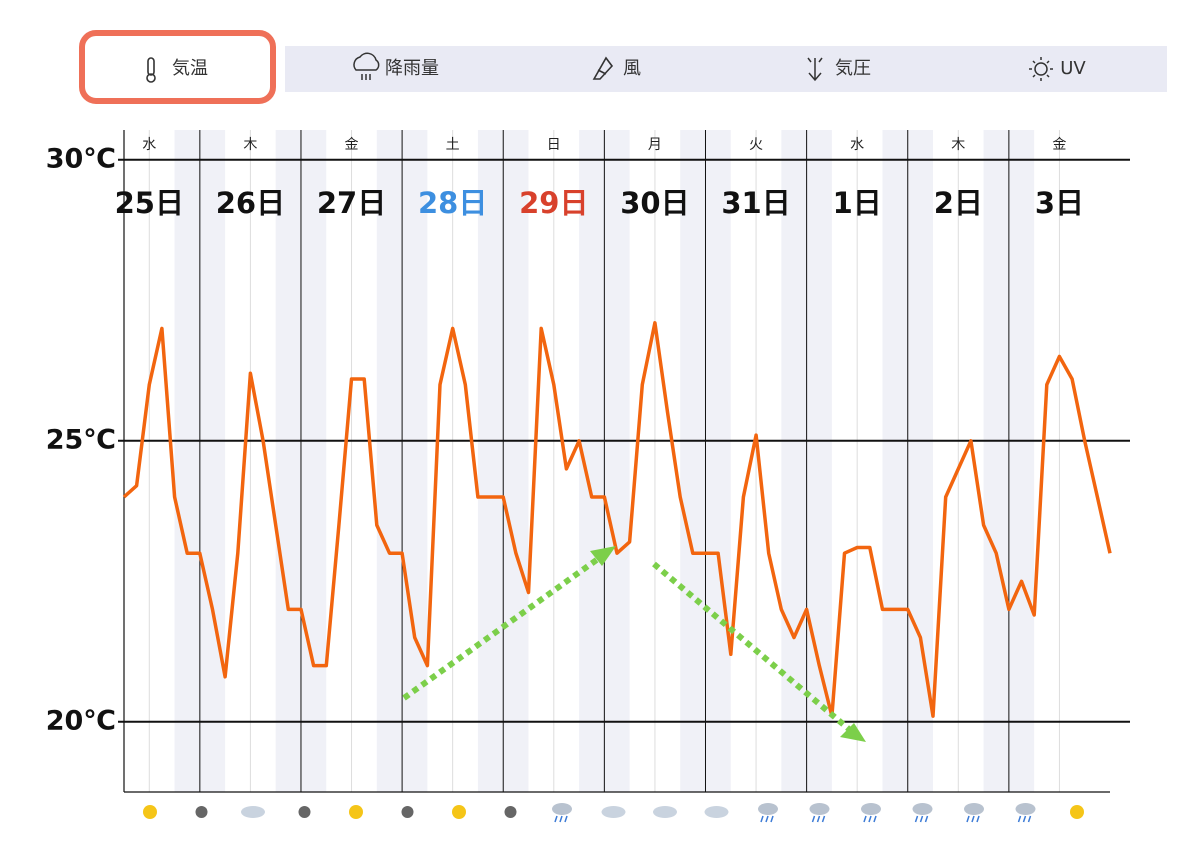 The height and width of the screenshot is (862, 1200). I want to click on tab-icon-sun, so click(1041, 69).